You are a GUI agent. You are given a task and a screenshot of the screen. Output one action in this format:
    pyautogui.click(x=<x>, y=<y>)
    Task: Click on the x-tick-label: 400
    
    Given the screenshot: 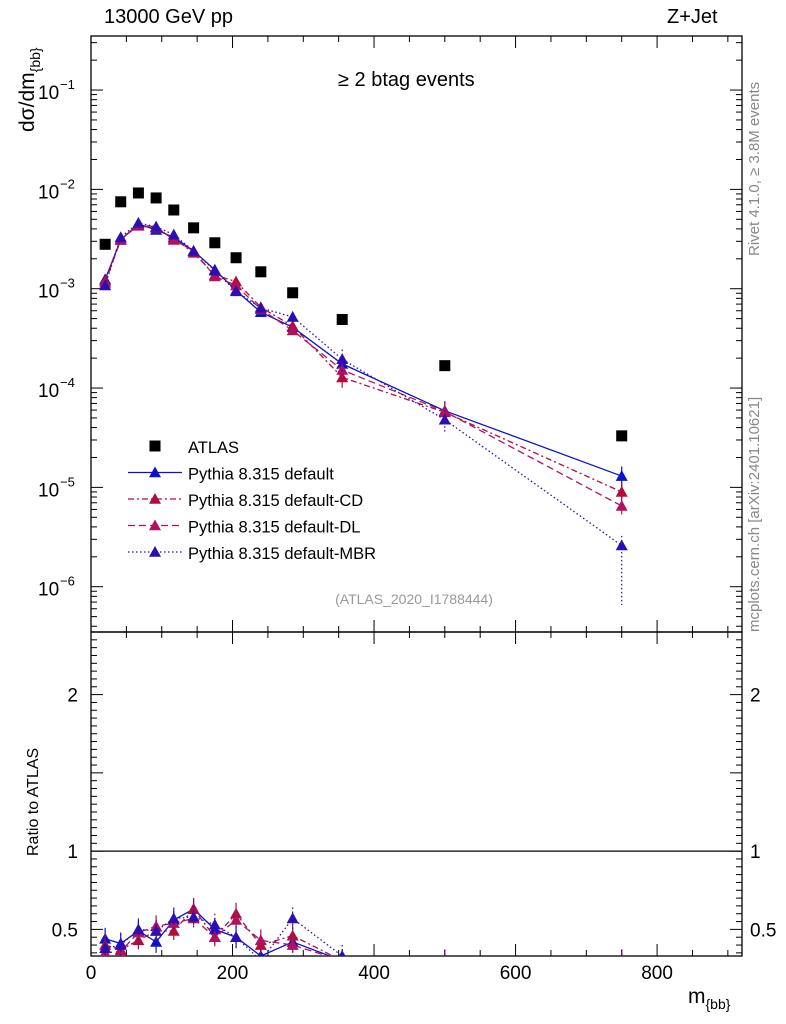 What is the action you would take?
    pyautogui.click(x=374, y=973)
    